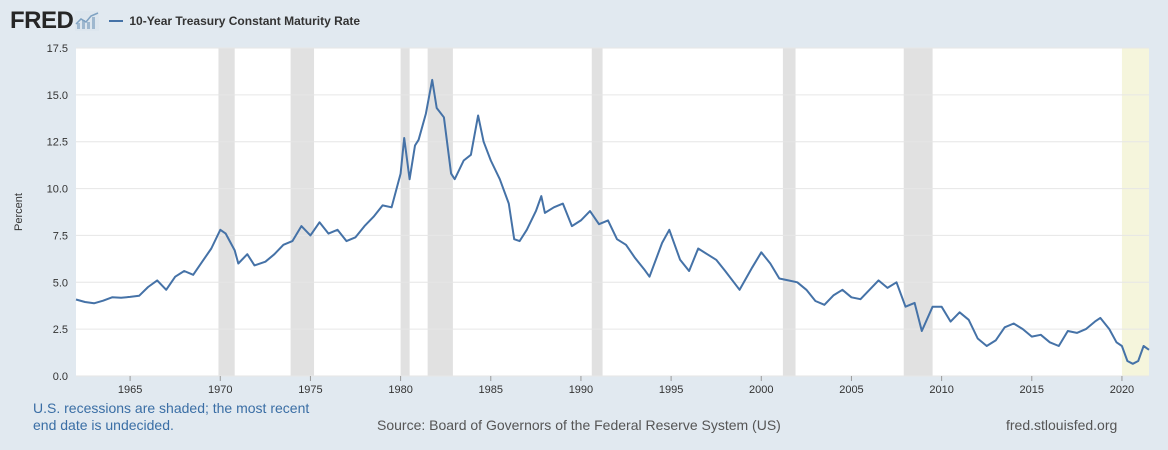 The width and height of the screenshot is (1168, 450). I want to click on x-tick-label: 1975, so click(310, 390).